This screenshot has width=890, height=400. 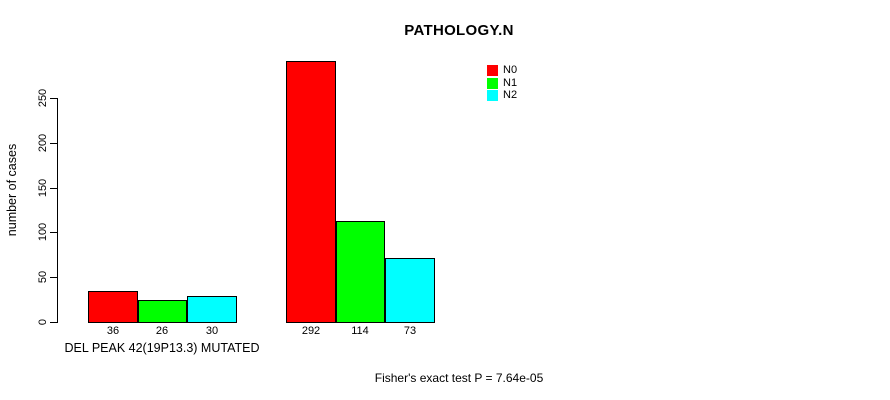 I want to click on bar-value-label: 36, so click(x=113, y=331).